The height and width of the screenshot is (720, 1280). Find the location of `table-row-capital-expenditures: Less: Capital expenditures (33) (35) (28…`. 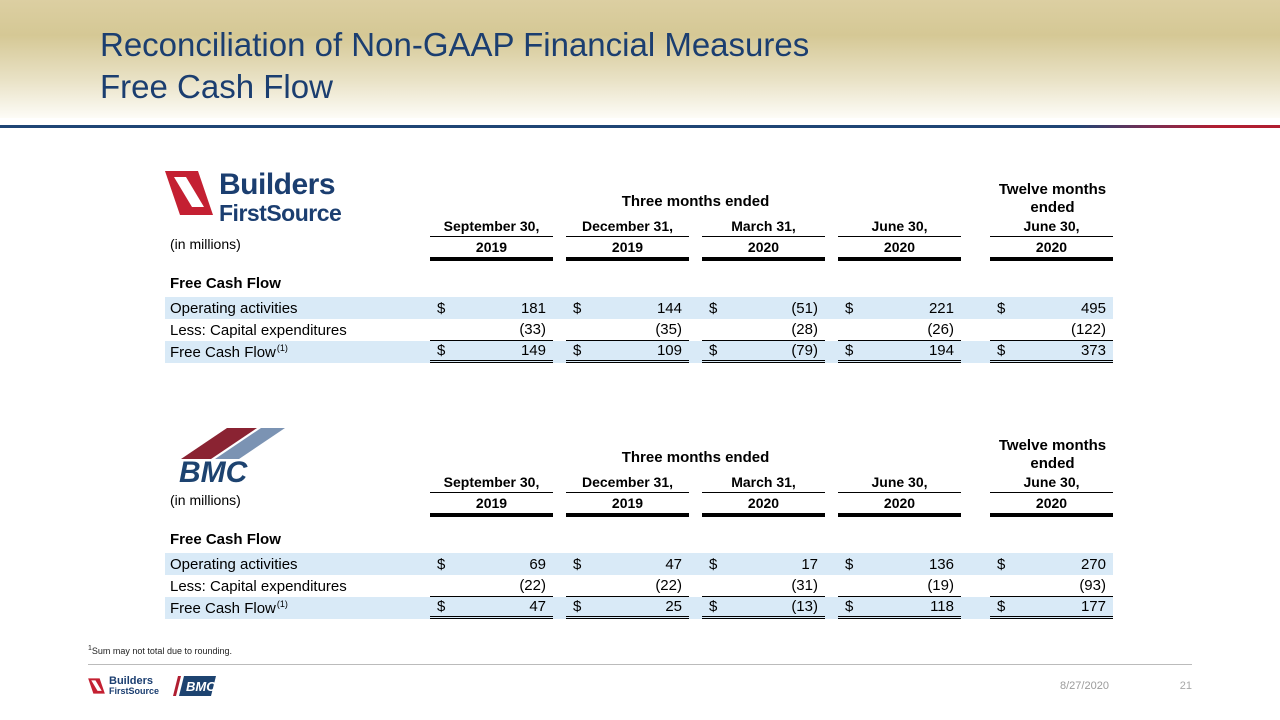

table-row-capital-expenditures: Less: Capital expenditures (33) (35) (28… is located at coordinates (639, 330).